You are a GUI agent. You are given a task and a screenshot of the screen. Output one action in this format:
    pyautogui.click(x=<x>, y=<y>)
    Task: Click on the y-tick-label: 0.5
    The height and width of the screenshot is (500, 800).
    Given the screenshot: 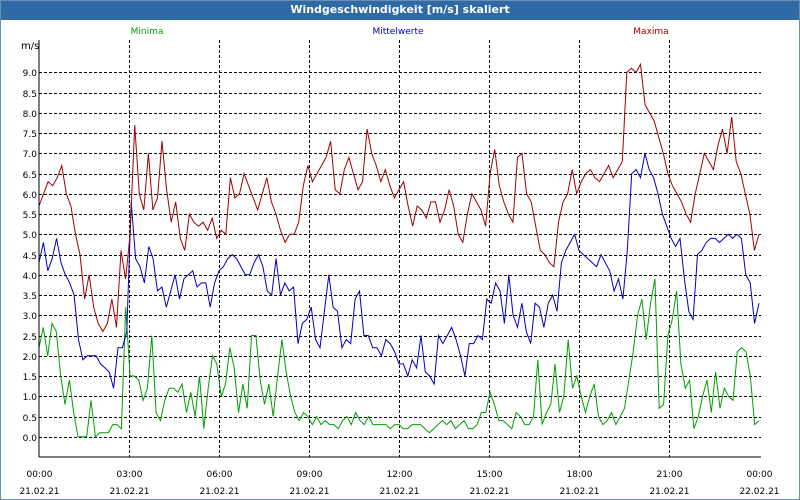 What is the action you would take?
    pyautogui.click(x=30, y=419)
    